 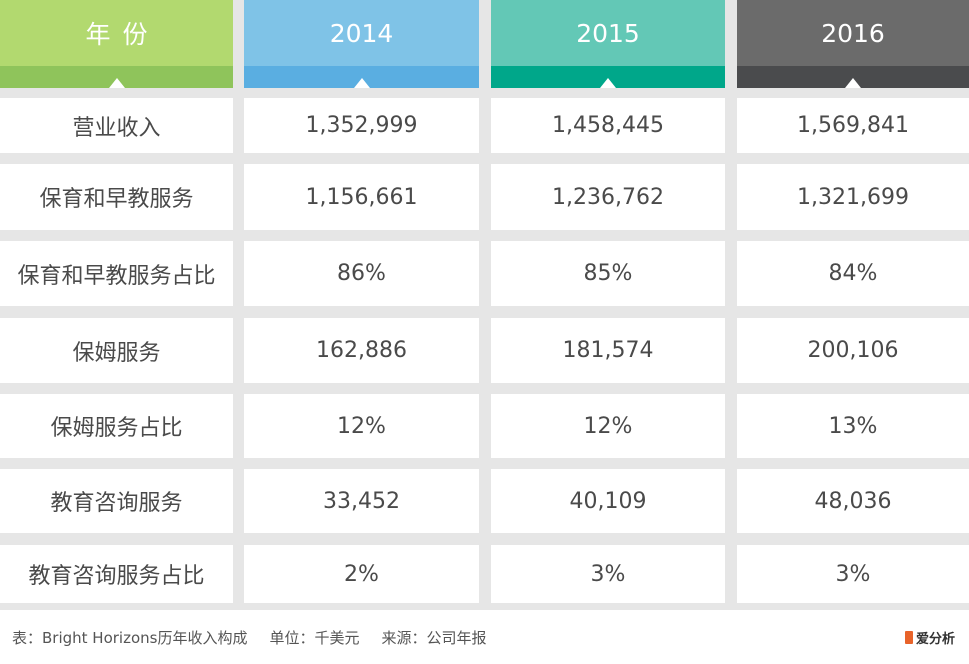 What do you see at coordinates (853, 197) in the screenshot?
I see `table-cell: 1,321,699` at bounding box center [853, 197].